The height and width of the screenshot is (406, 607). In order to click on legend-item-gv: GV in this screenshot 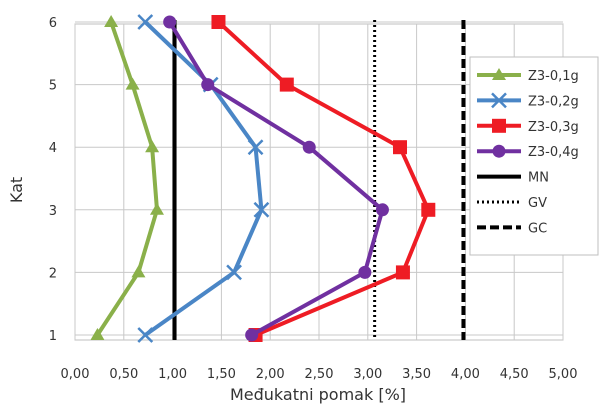, I will do `click(512, 203)`.